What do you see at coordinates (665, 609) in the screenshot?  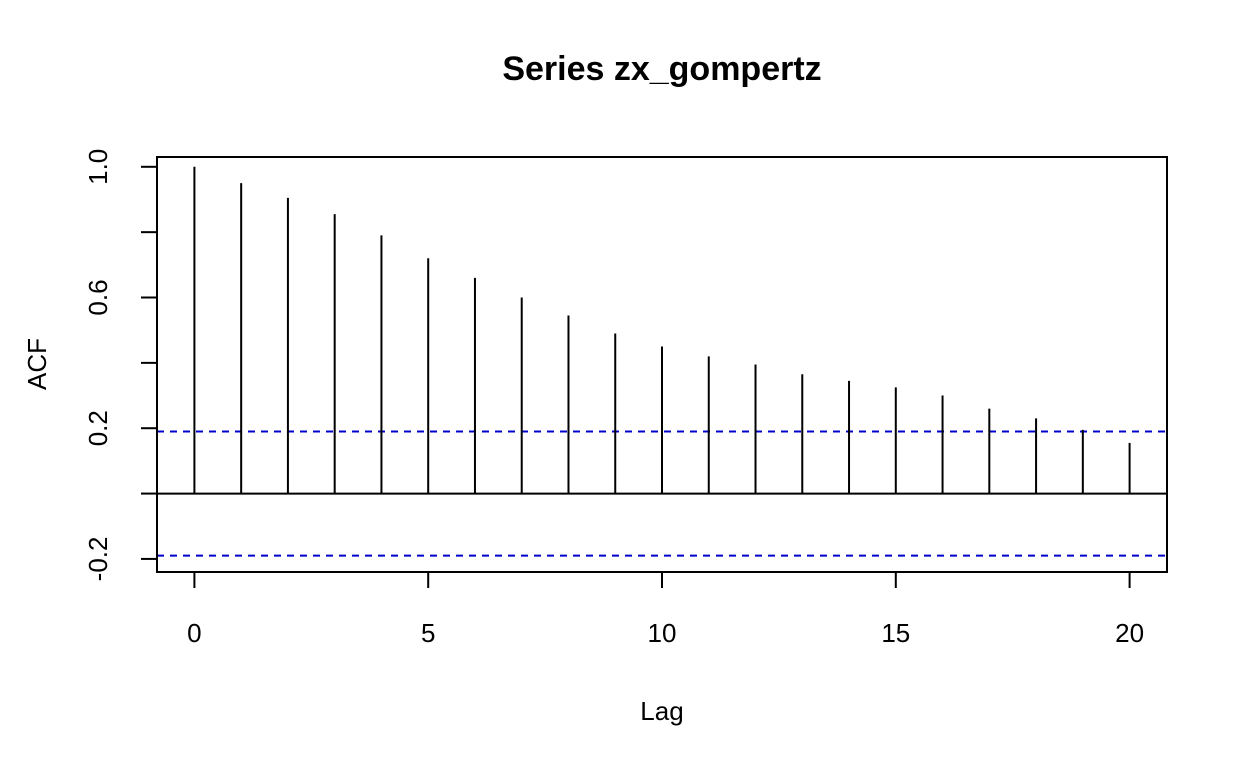 I see `x-axis: 0 5 10 15 20` at bounding box center [665, 609].